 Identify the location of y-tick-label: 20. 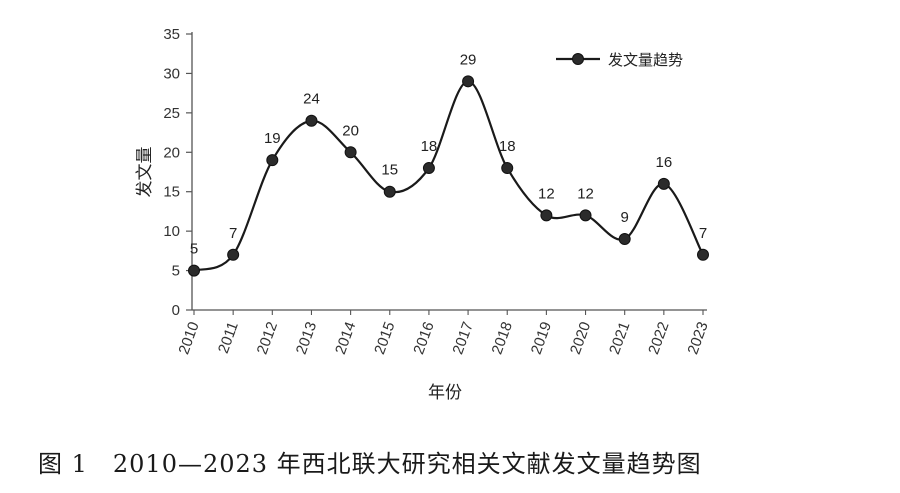
(171, 152).